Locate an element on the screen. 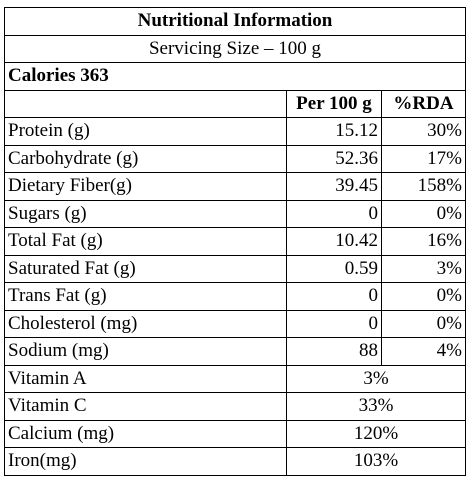  header-rda: %RDA is located at coordinates (423, 103).